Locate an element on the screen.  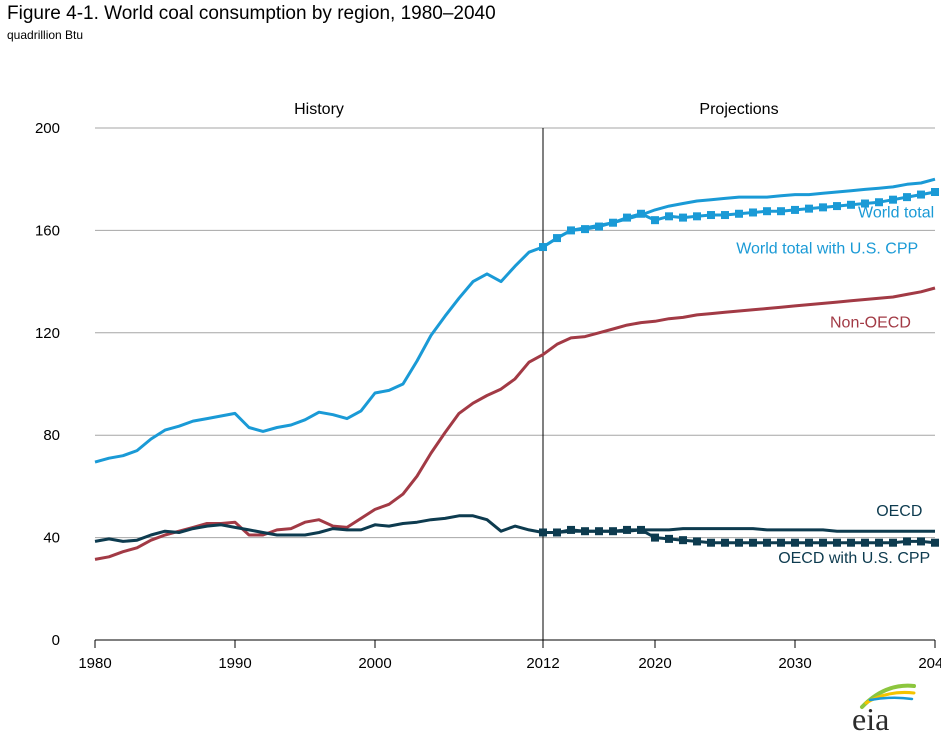
region-labels: History Projections is located at coordinates (536, 109).